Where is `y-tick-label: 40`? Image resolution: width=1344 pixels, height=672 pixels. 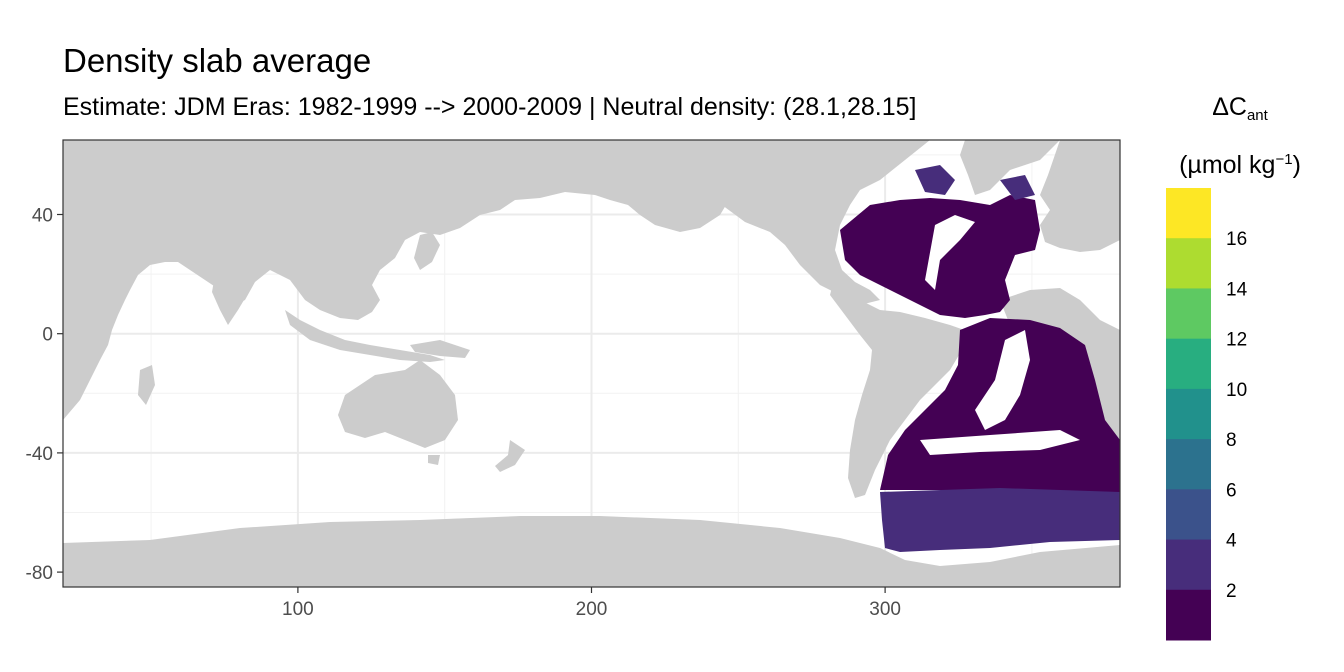
y-tick-label: 40 is located at coordinates (42, 216).